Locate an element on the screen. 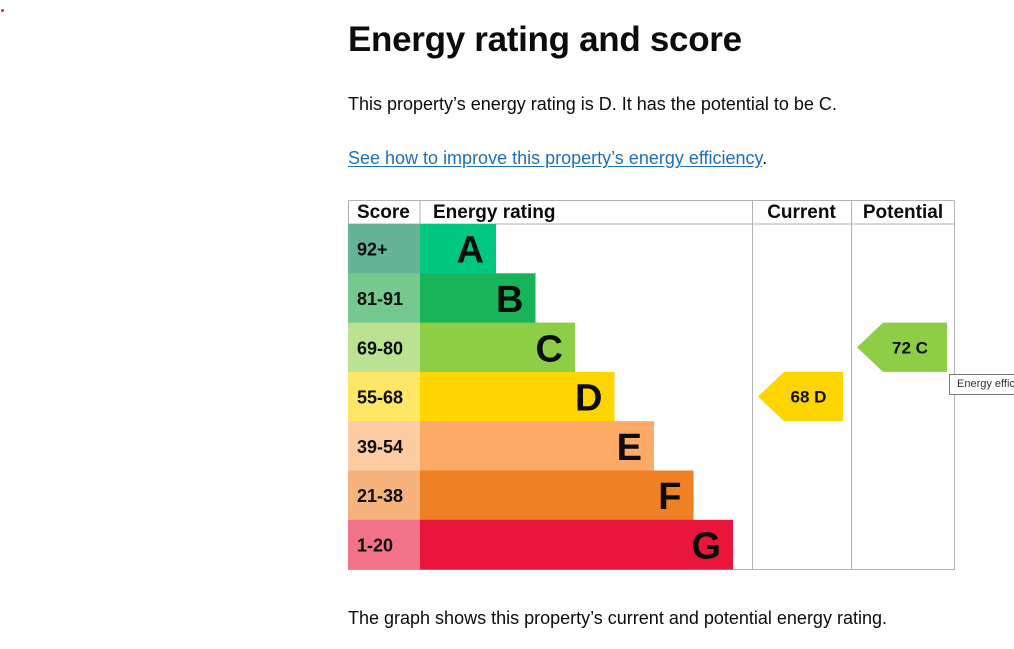  score-label-g: 1-20 is located at coordinates (375, 545).